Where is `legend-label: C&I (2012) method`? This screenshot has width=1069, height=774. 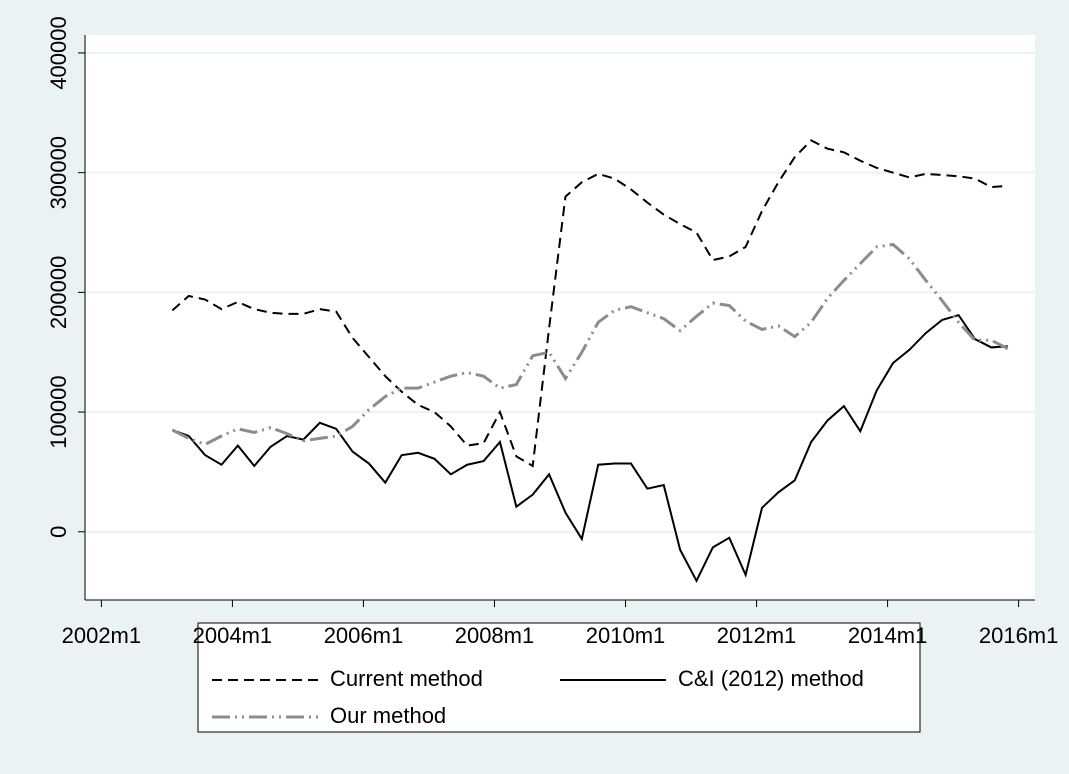 legend-label: C&I (2012) method is located at coordinates (771, 678).